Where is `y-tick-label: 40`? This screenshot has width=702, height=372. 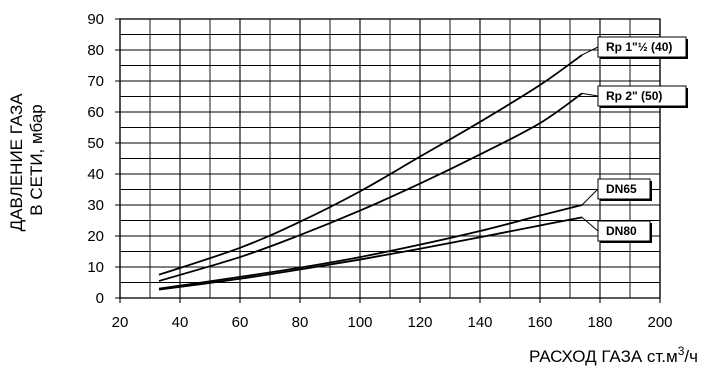
y-tick-label: 40 is located at coordinates (95, 174).